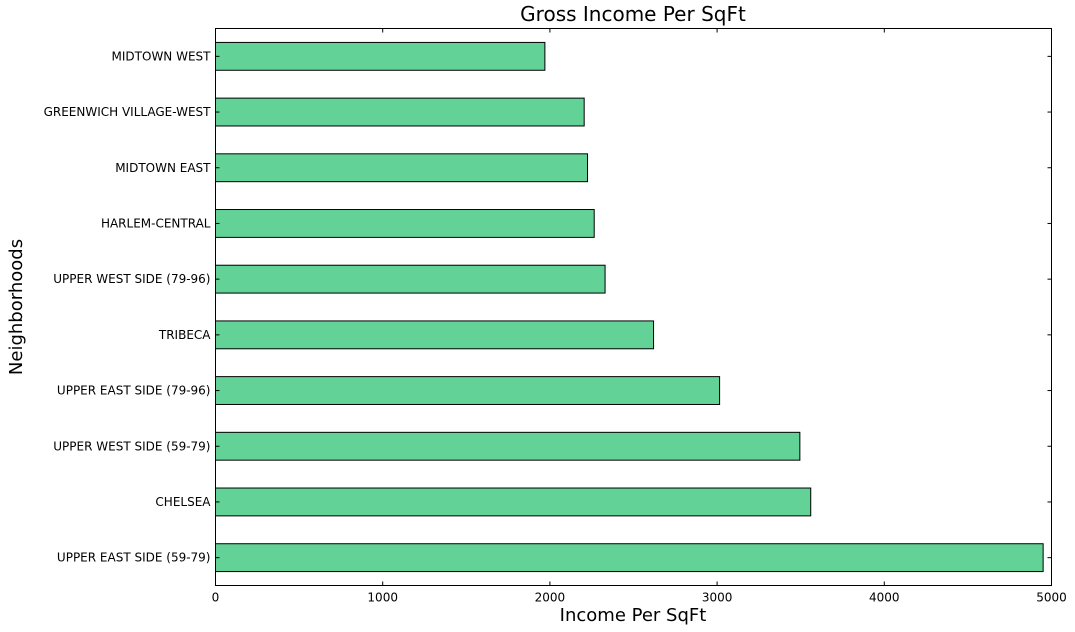 The image size is (1075, 632). Describe the element at coordinates (639, 598) in the screenshot. I see `x-tick-labels: 0 1000 2000 3000 4000 5000` at that location.